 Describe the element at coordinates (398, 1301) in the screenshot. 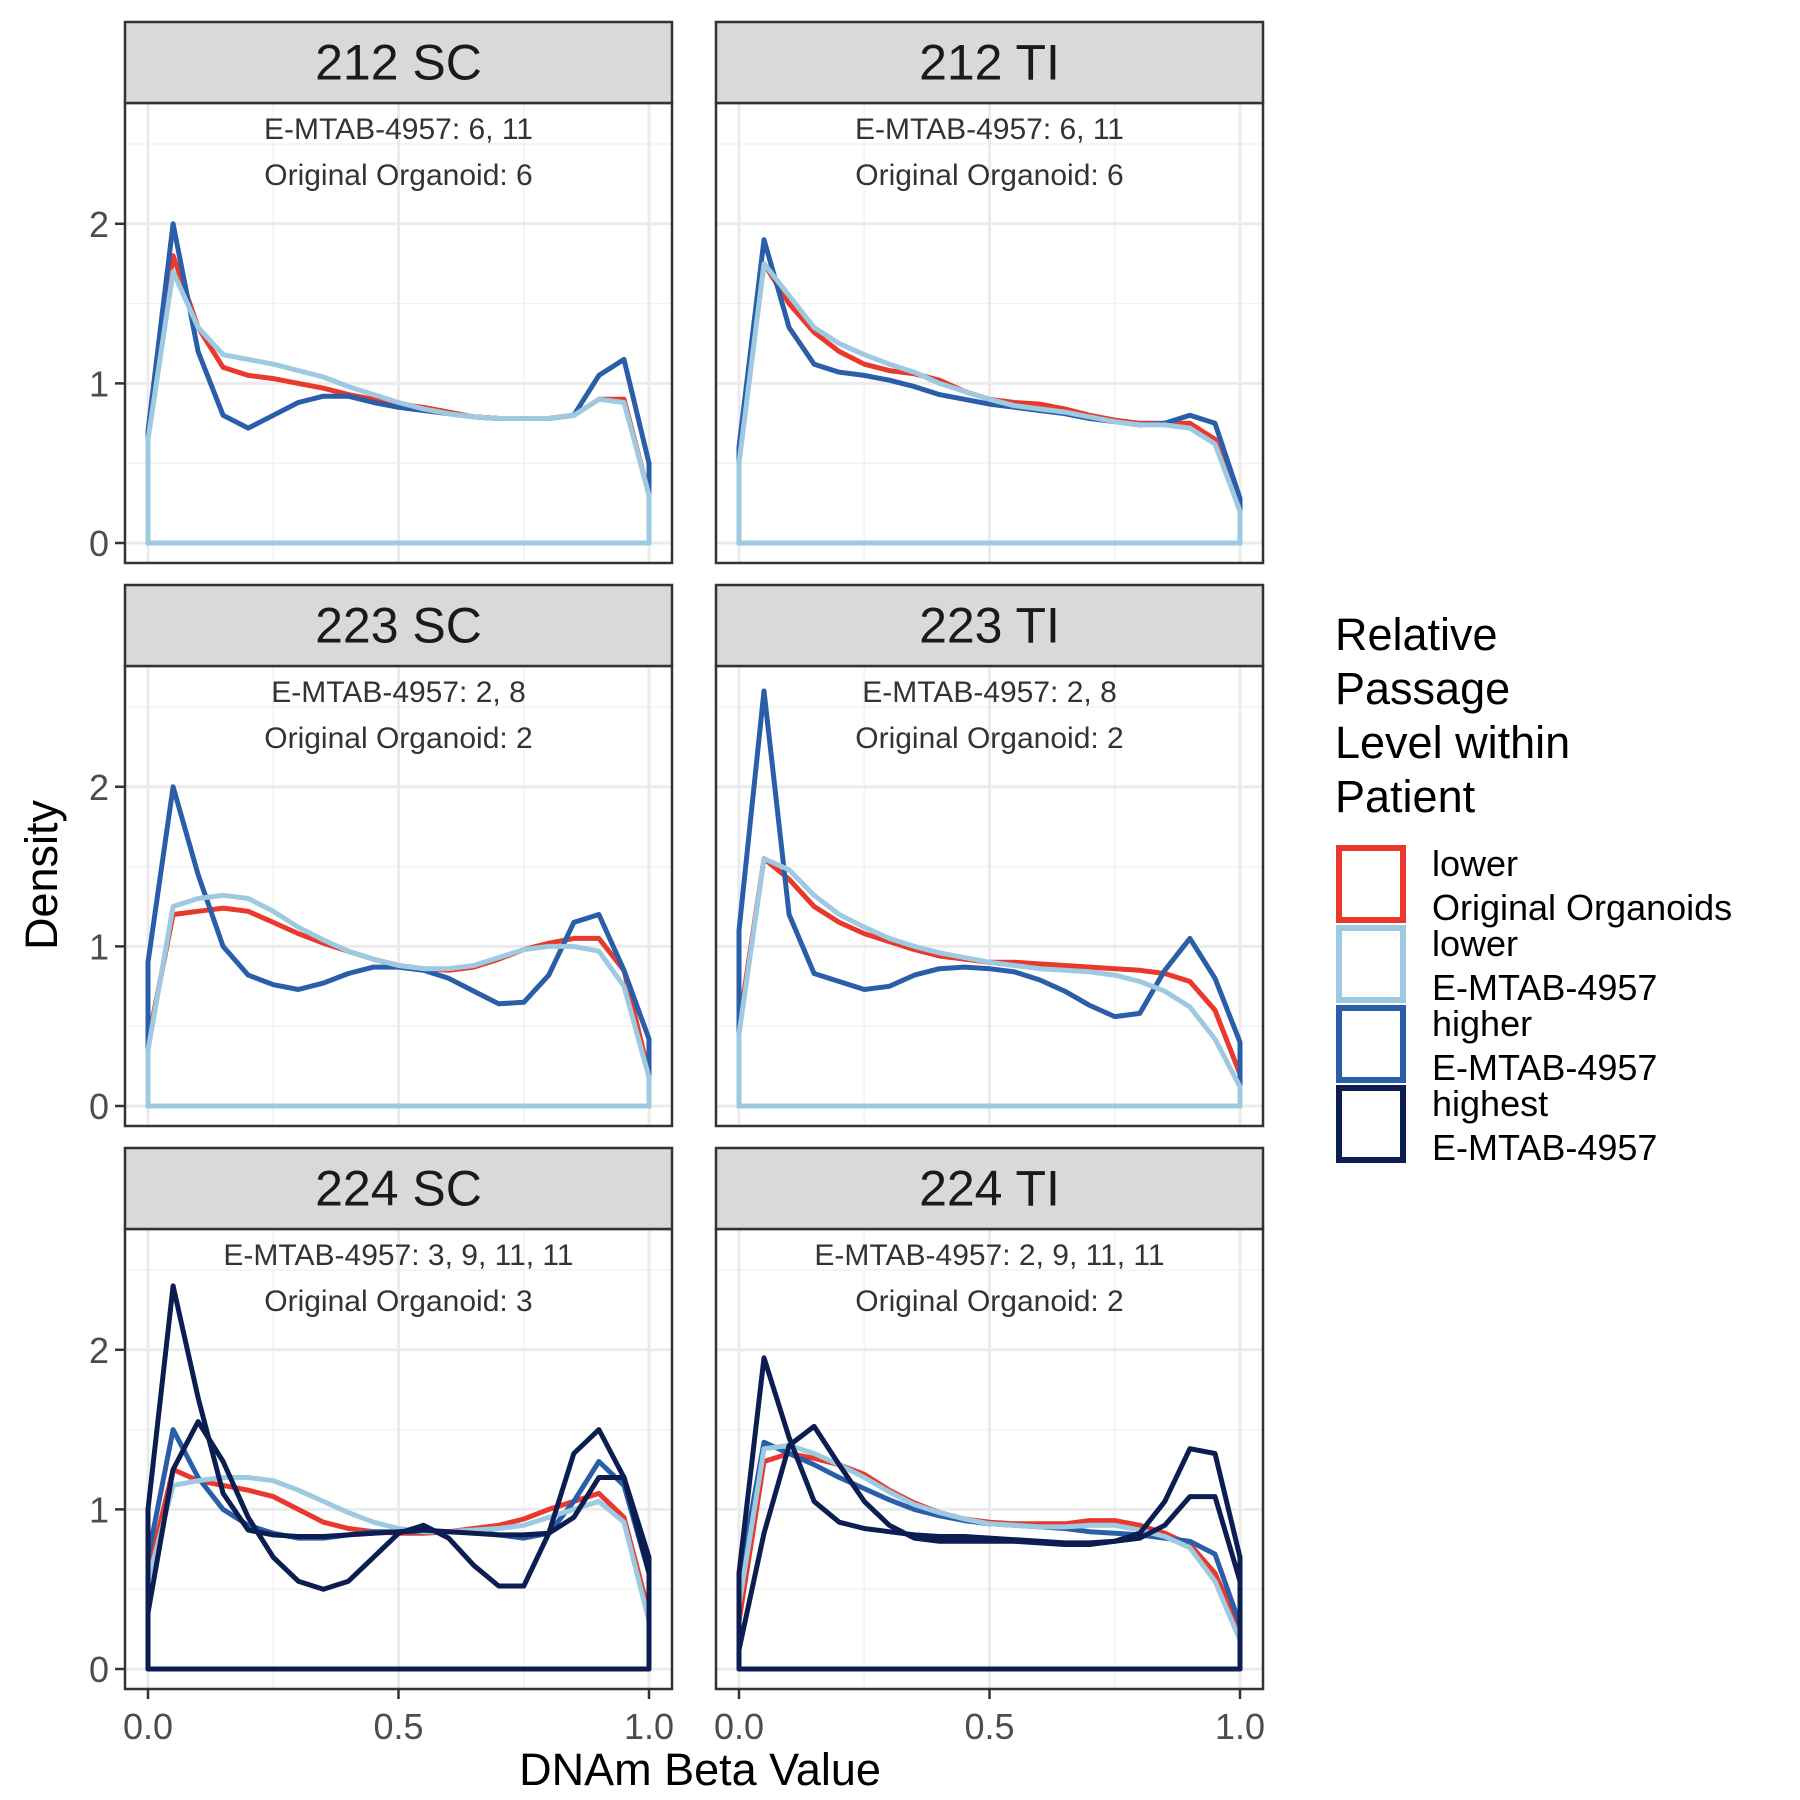

I see `panel-annotation: Original Organoid: 3` at that location.